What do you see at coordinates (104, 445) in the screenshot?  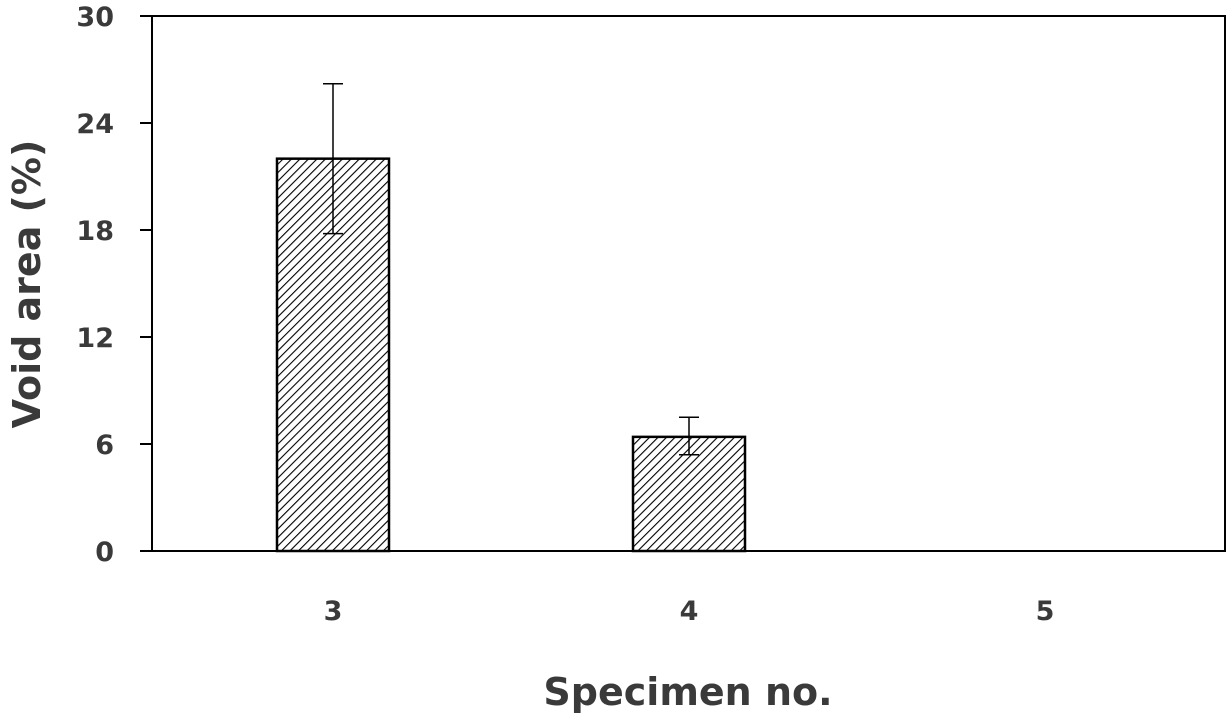 I see `y-tick-label: 6` at bounding box center [104, 445].